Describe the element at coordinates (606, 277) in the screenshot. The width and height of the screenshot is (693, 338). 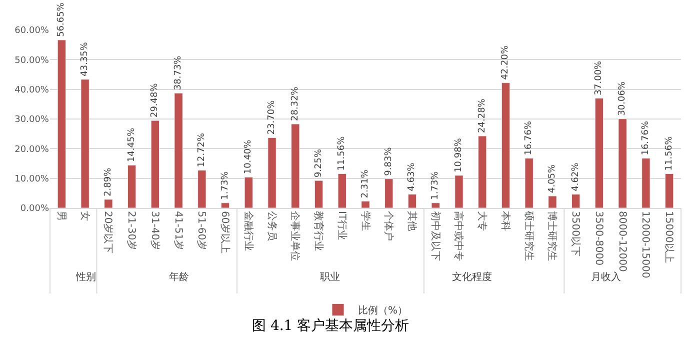
I see `x-axis-title: 月收入` at that location.